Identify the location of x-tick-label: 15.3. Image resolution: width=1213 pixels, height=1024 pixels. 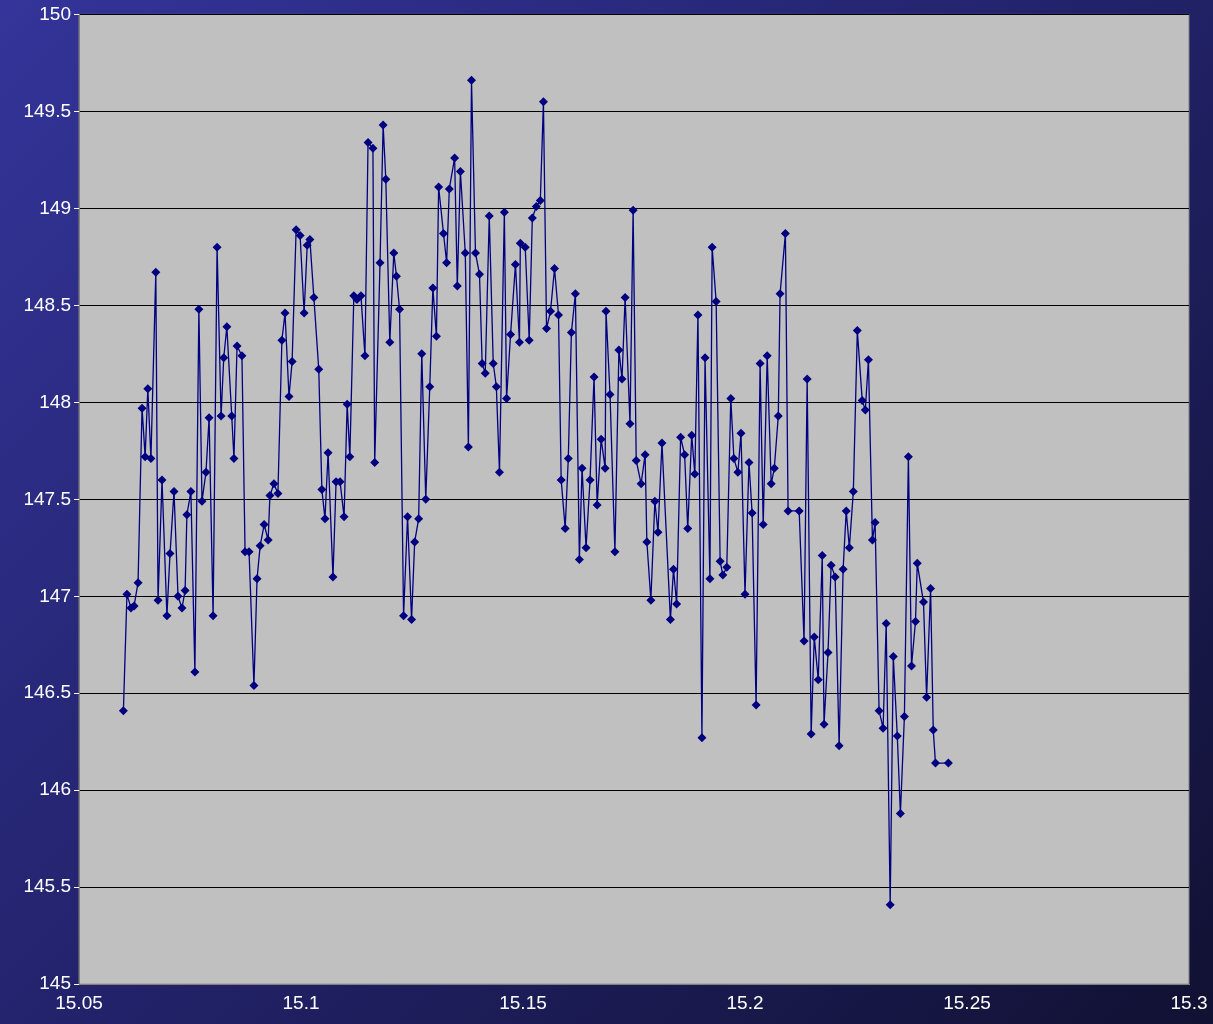
(1189, 1002).